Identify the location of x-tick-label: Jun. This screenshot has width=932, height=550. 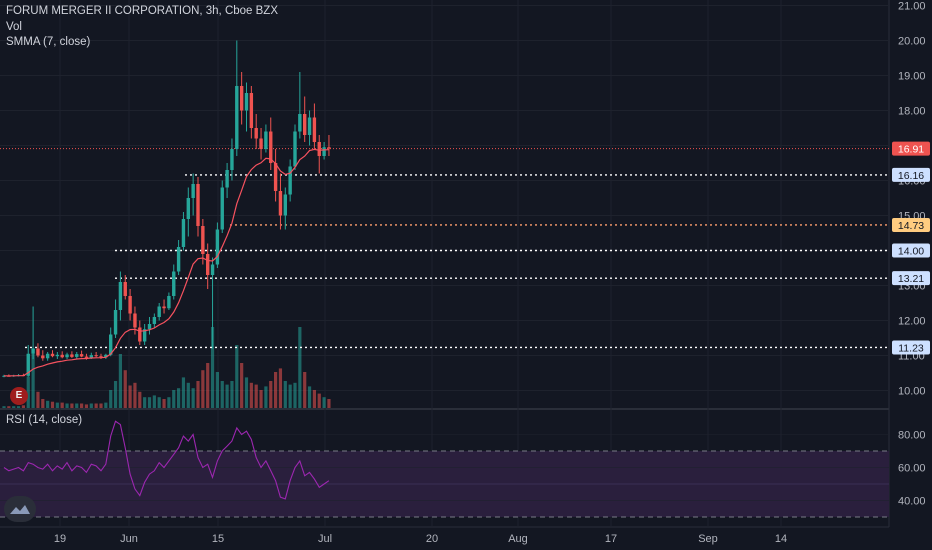
(129, 539).